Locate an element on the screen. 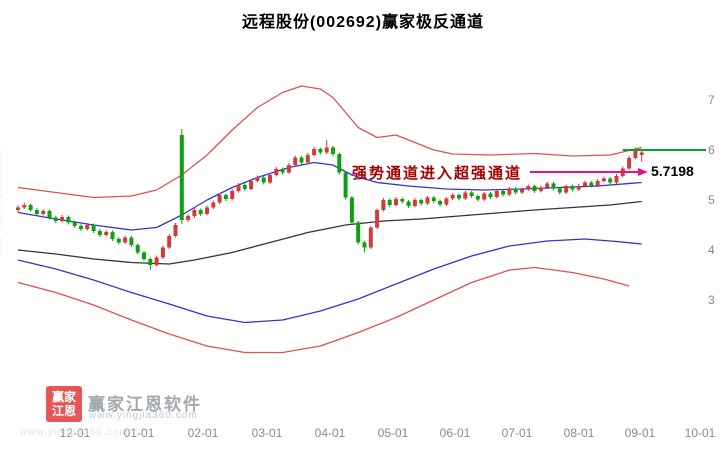 The width and height of the screenshot is (726, 450). callout-arrow-icon is located at coordinates (643, 172).